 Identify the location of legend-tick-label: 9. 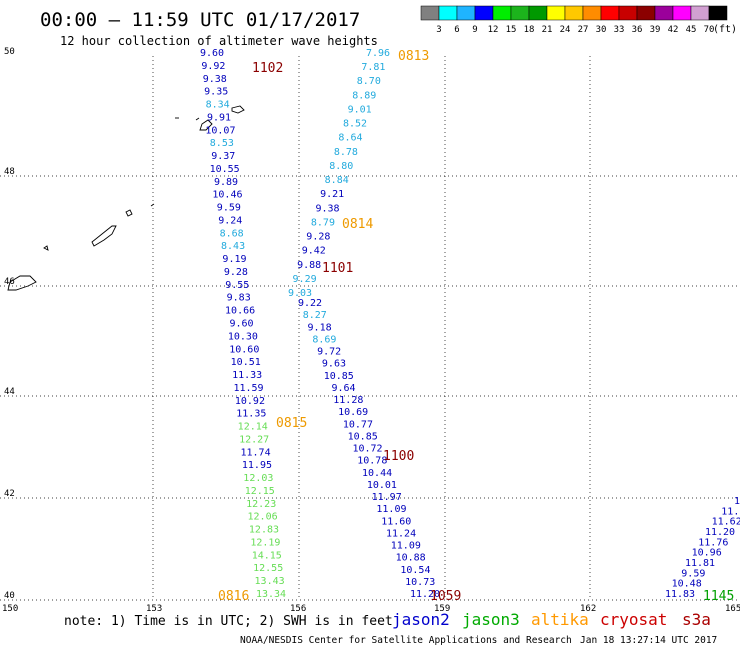
(474, 30).